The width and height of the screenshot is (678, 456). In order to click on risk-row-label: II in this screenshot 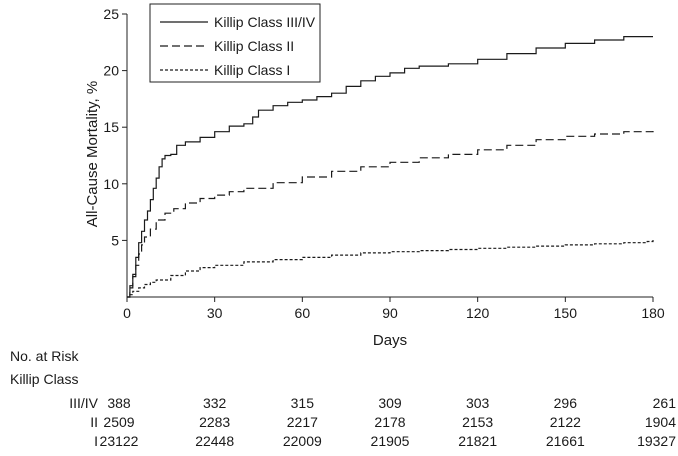, I will do `click(94, 422)`.